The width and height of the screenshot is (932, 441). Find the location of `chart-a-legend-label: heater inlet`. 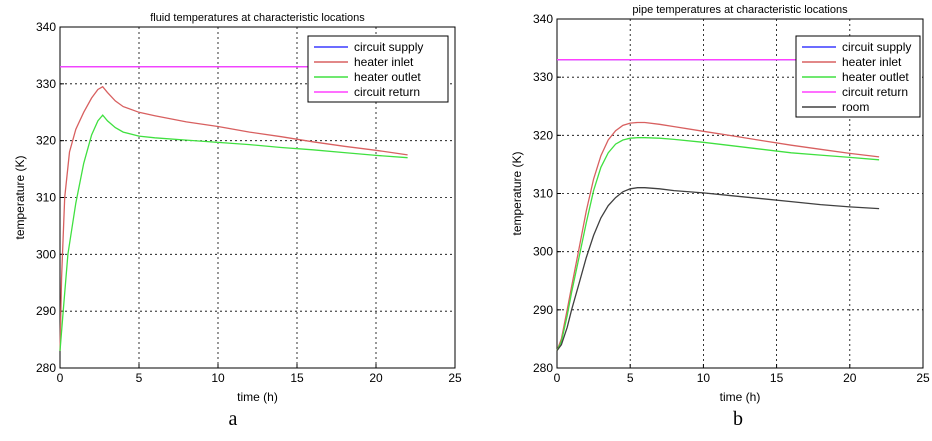

chart-a-legend-label: heater inlet is located at coordinates (384, 62).